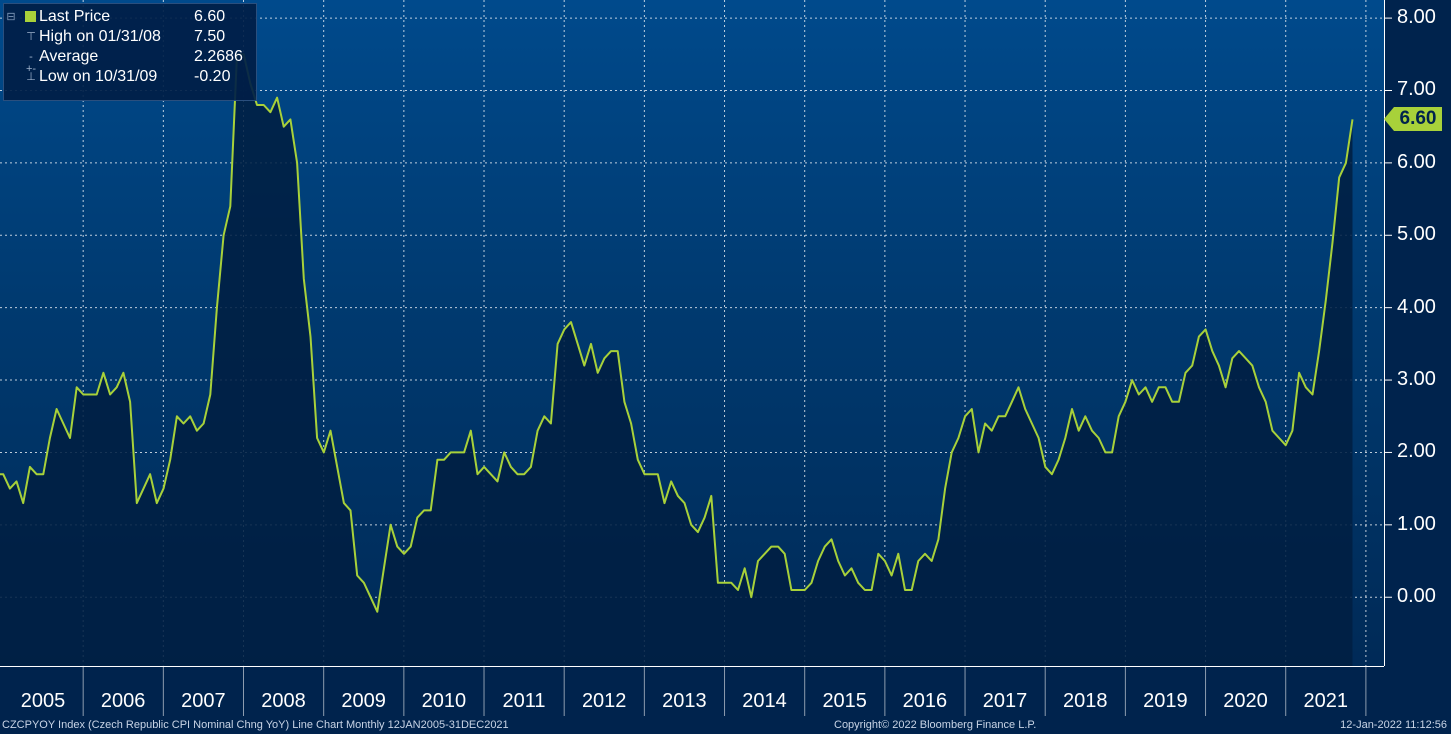  I want to click on y-tick-label: 1.00, so click(1416, 523).